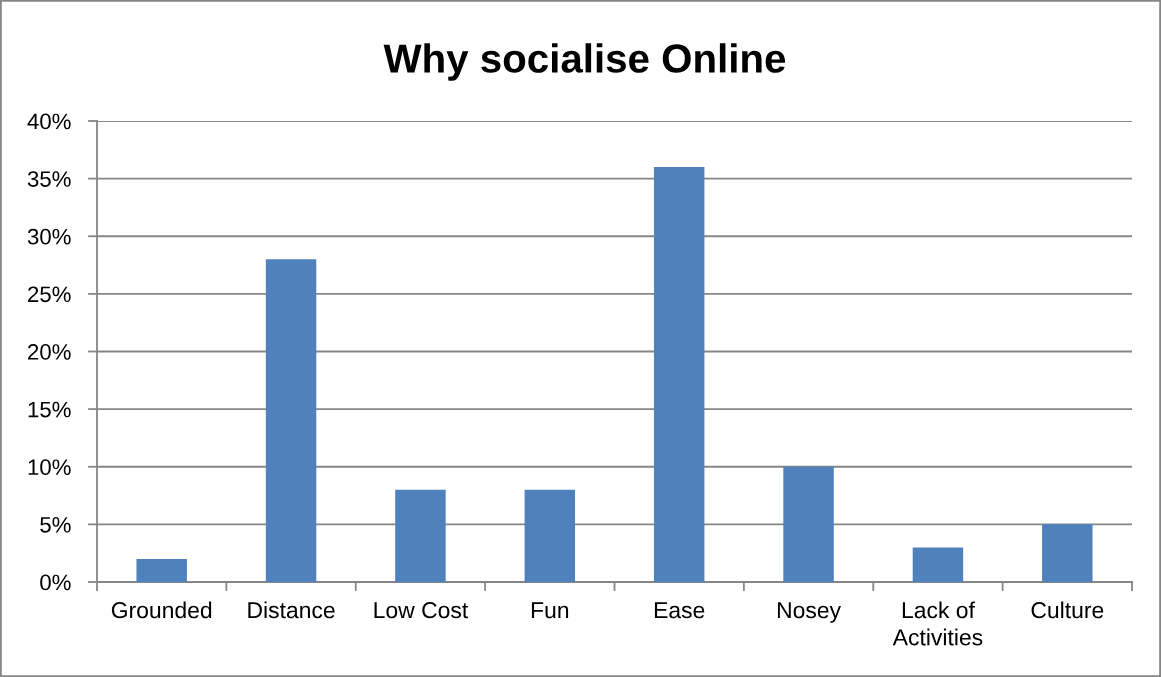 This screenshot has width=1161, height=677. Describe the element at coordinates (49, 294) in the screenshot. I see `y-tick-label: 25%` at that location.